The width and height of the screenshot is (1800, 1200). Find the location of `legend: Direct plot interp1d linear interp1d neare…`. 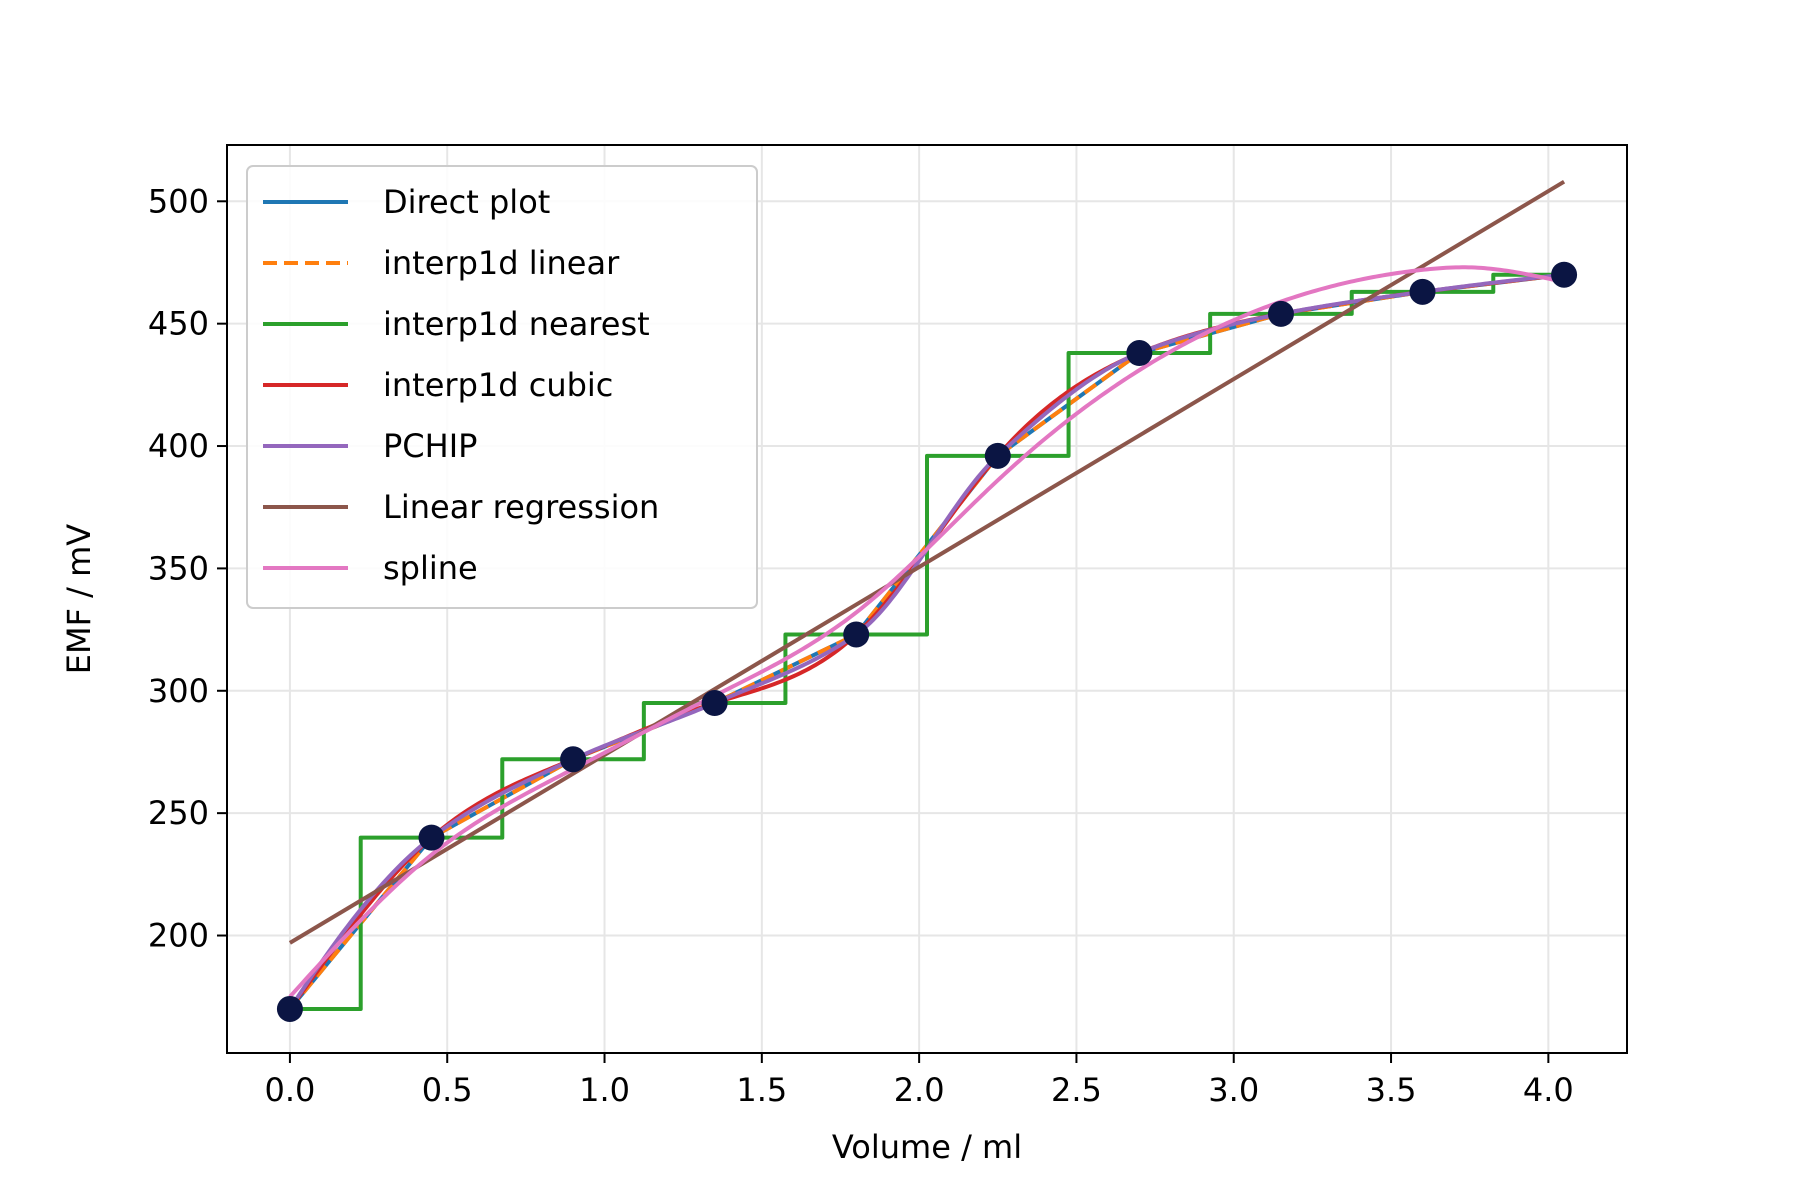

legend: Direct plot interp1d linear interp1d neare… is located at coordinates (502, 387).